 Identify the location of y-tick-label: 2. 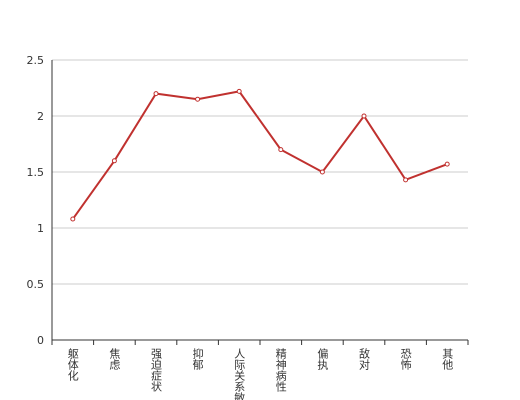
(40, 116).